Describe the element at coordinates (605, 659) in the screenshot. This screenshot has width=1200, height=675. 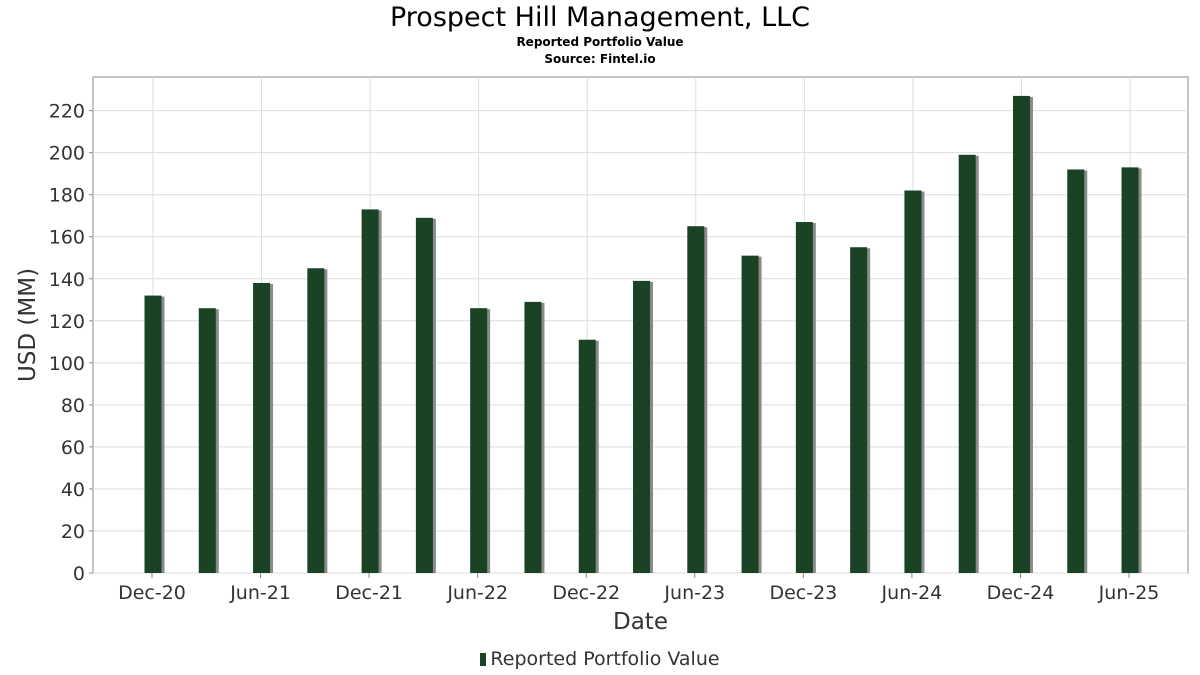
I see `legend-label: Reported Portfolio Value` at that location.